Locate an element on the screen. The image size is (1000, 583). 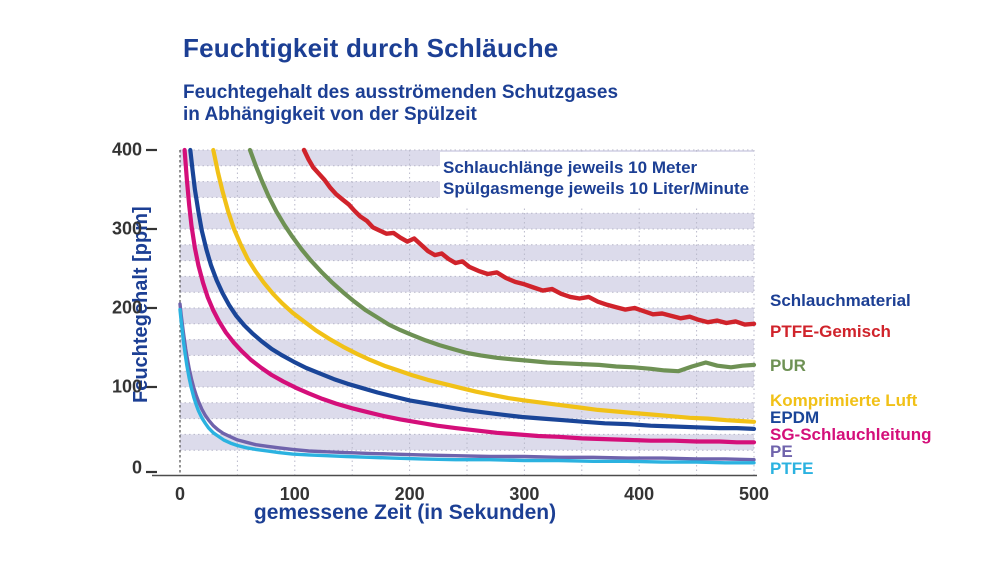
chart-subtitle-line2: in Abhängigkeit von der Spülzeit is located at coordinates (330, 114).